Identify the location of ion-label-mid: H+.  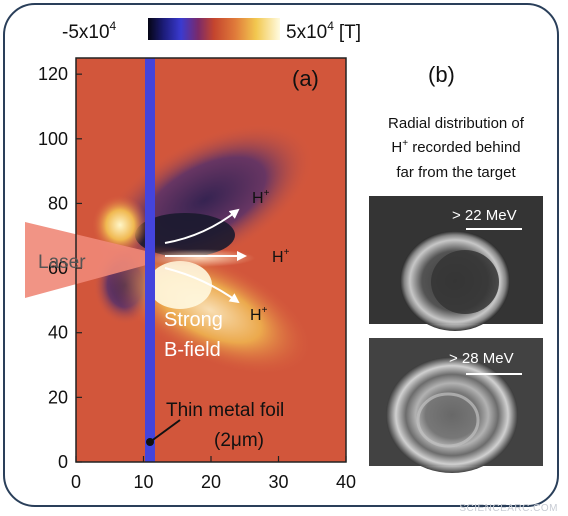
(281, 256).